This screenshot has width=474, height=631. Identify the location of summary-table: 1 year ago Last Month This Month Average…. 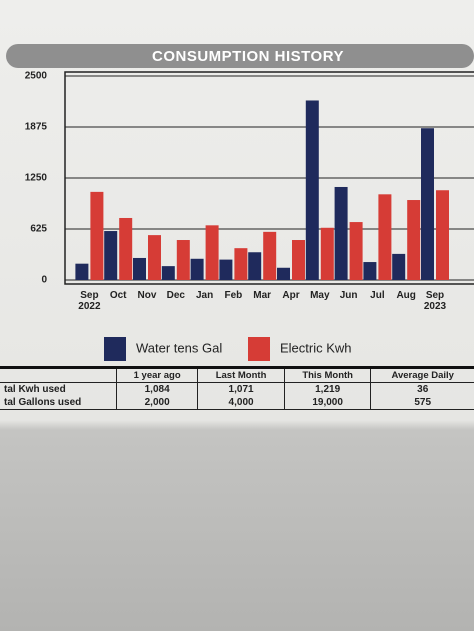
(237, 388).